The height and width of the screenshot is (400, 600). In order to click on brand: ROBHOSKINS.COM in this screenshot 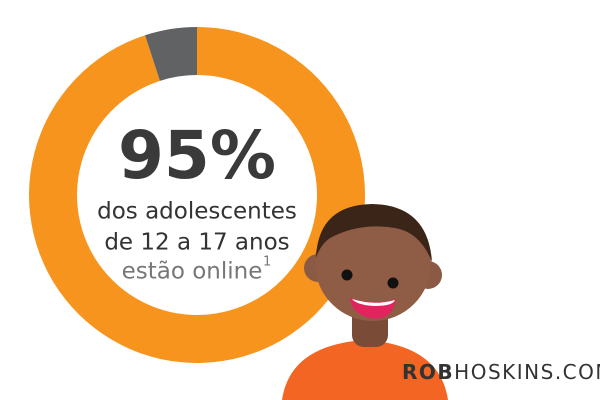, I will do `click(501, 372)`.